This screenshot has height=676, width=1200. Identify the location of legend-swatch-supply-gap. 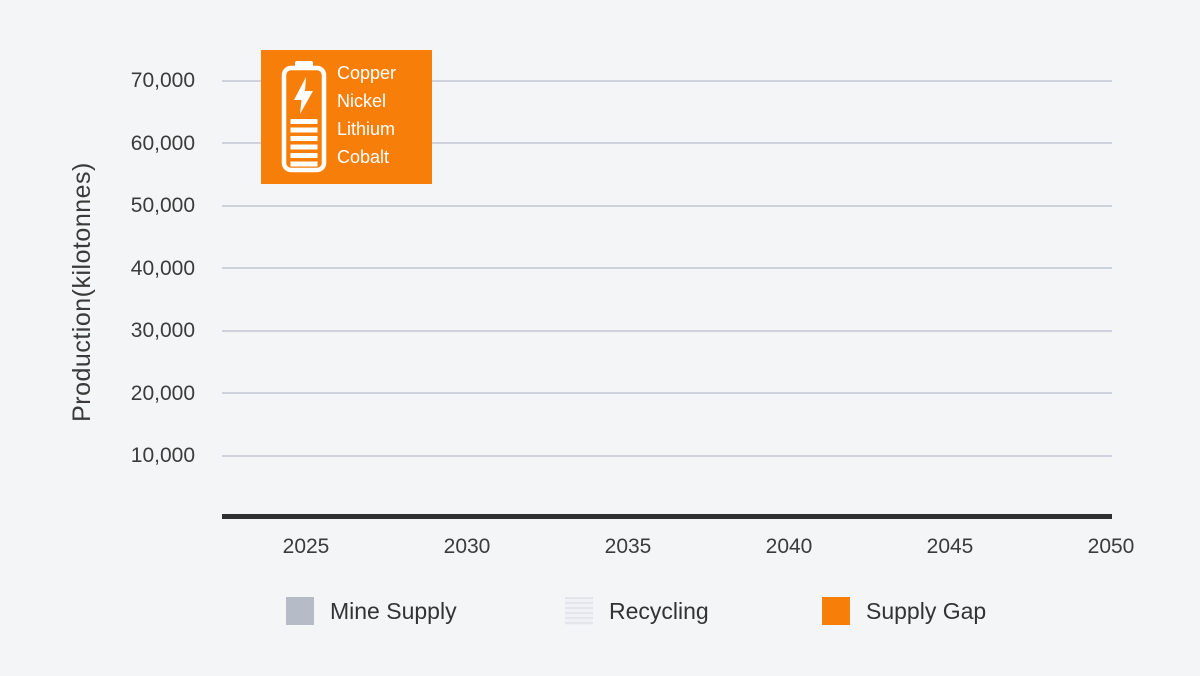
(836, 611).